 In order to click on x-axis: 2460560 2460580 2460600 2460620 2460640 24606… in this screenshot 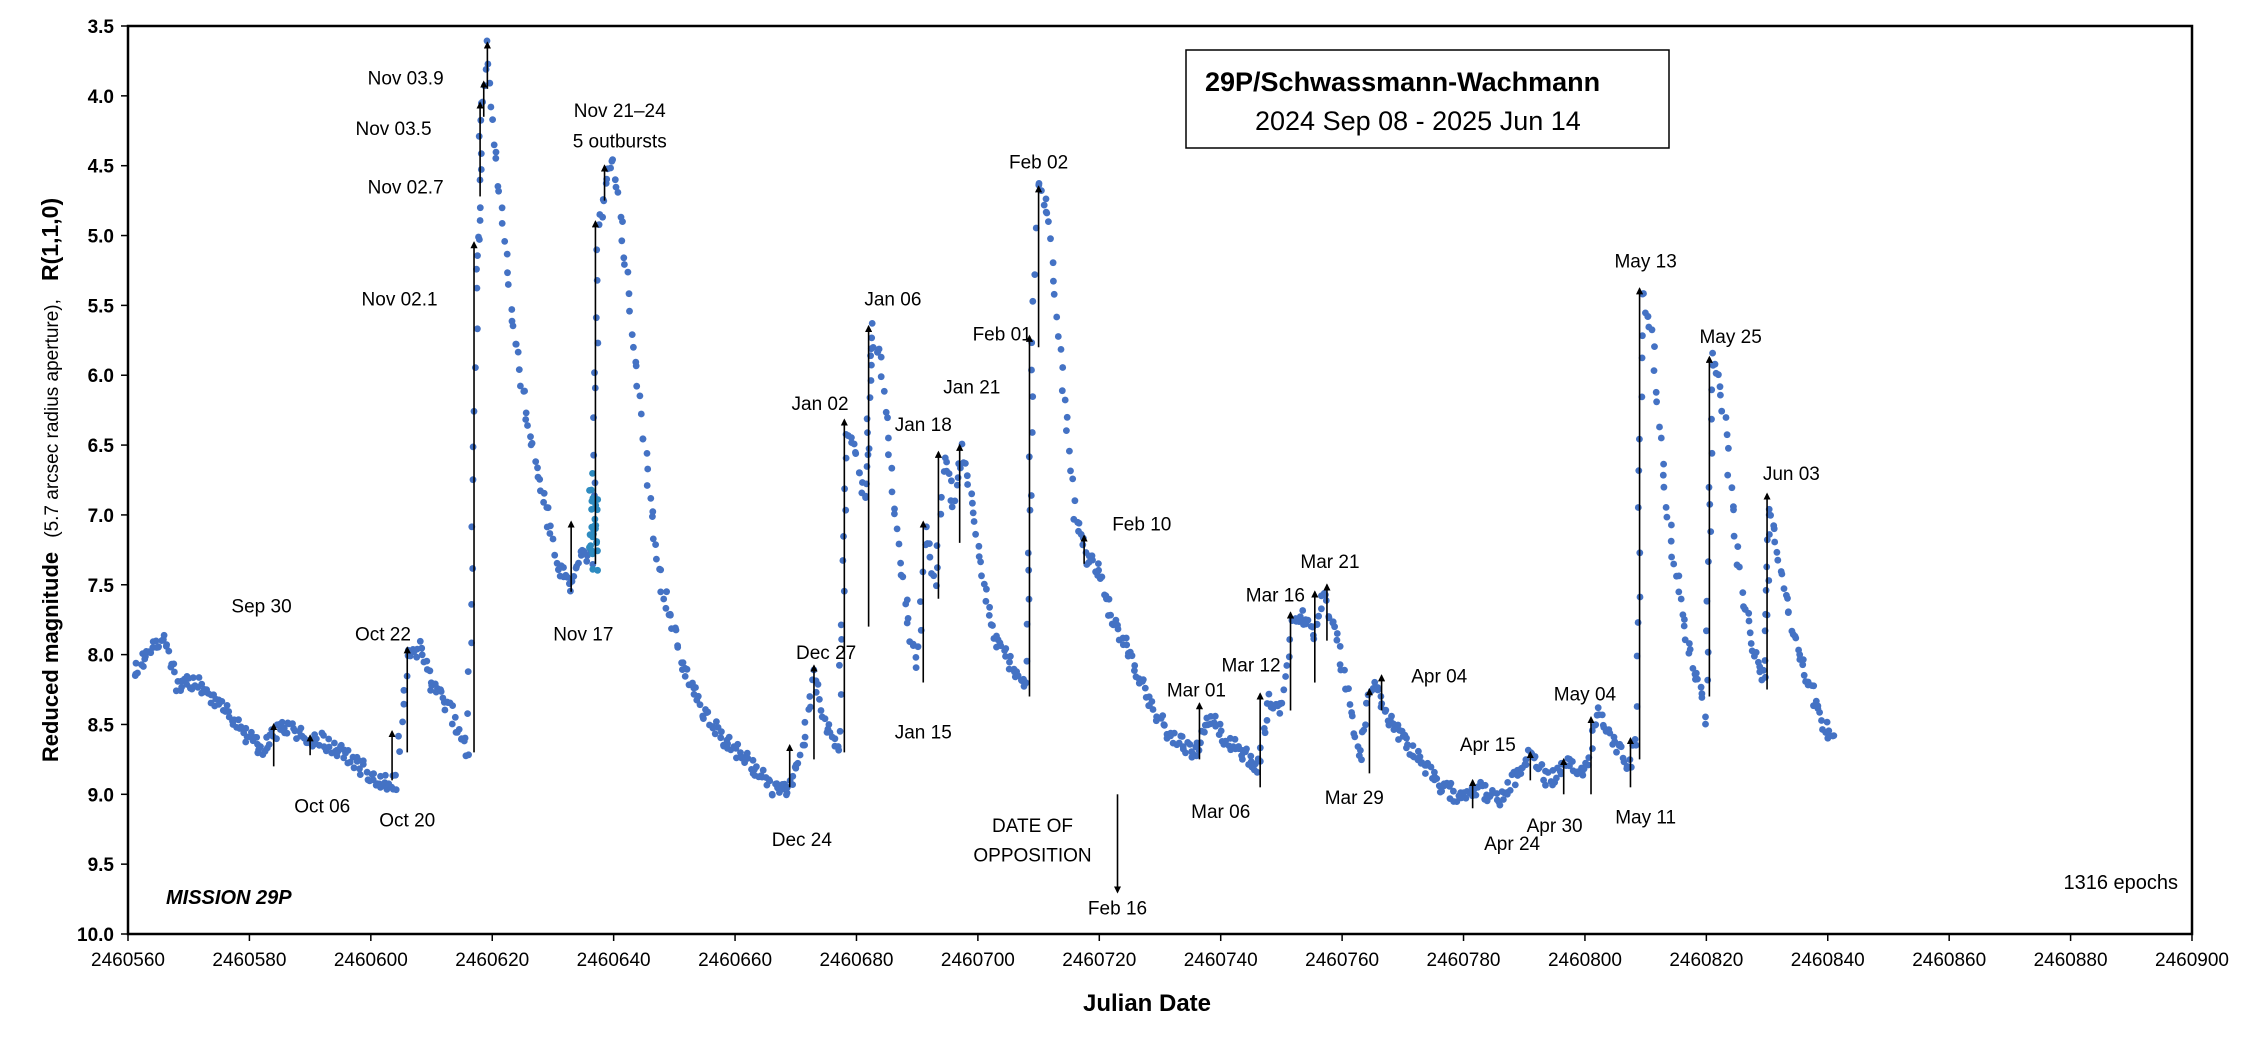, I will do `click(1160, 952)`.